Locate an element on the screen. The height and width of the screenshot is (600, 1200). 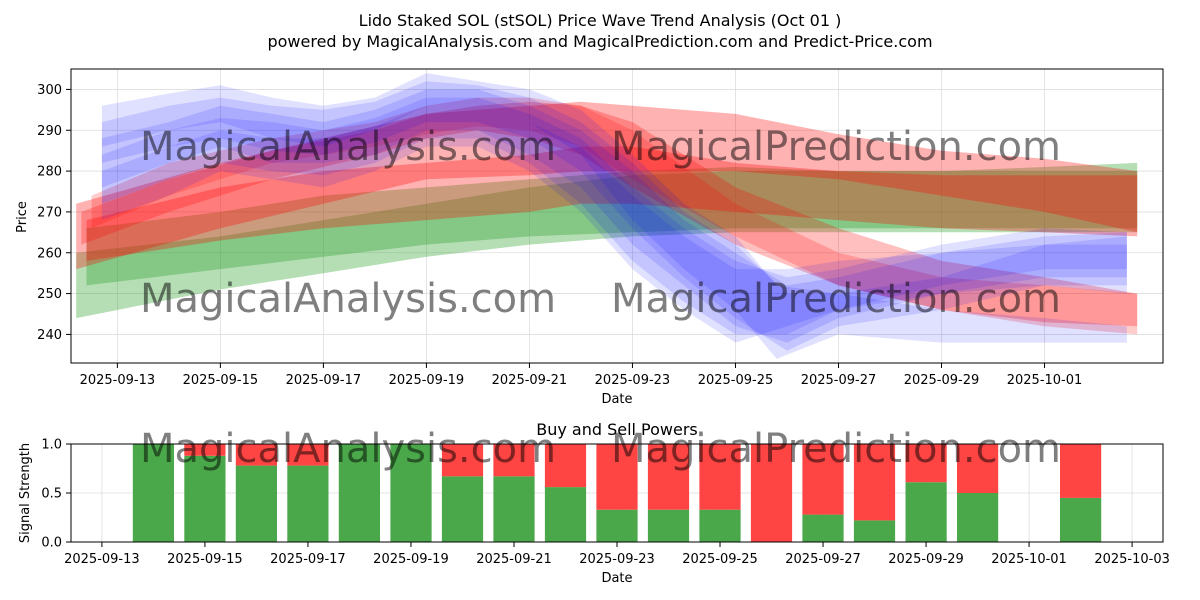
price-x-tick-label: 2025-09-17 is located at coordinates (324, 380).